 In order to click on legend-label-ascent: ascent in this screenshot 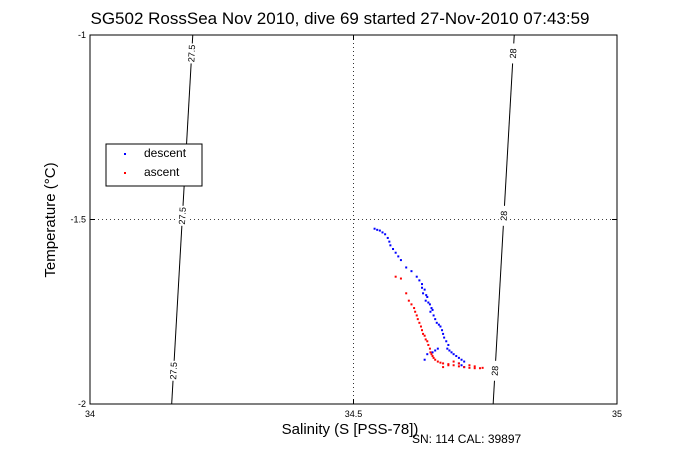, I will do `click(162, 172)`.